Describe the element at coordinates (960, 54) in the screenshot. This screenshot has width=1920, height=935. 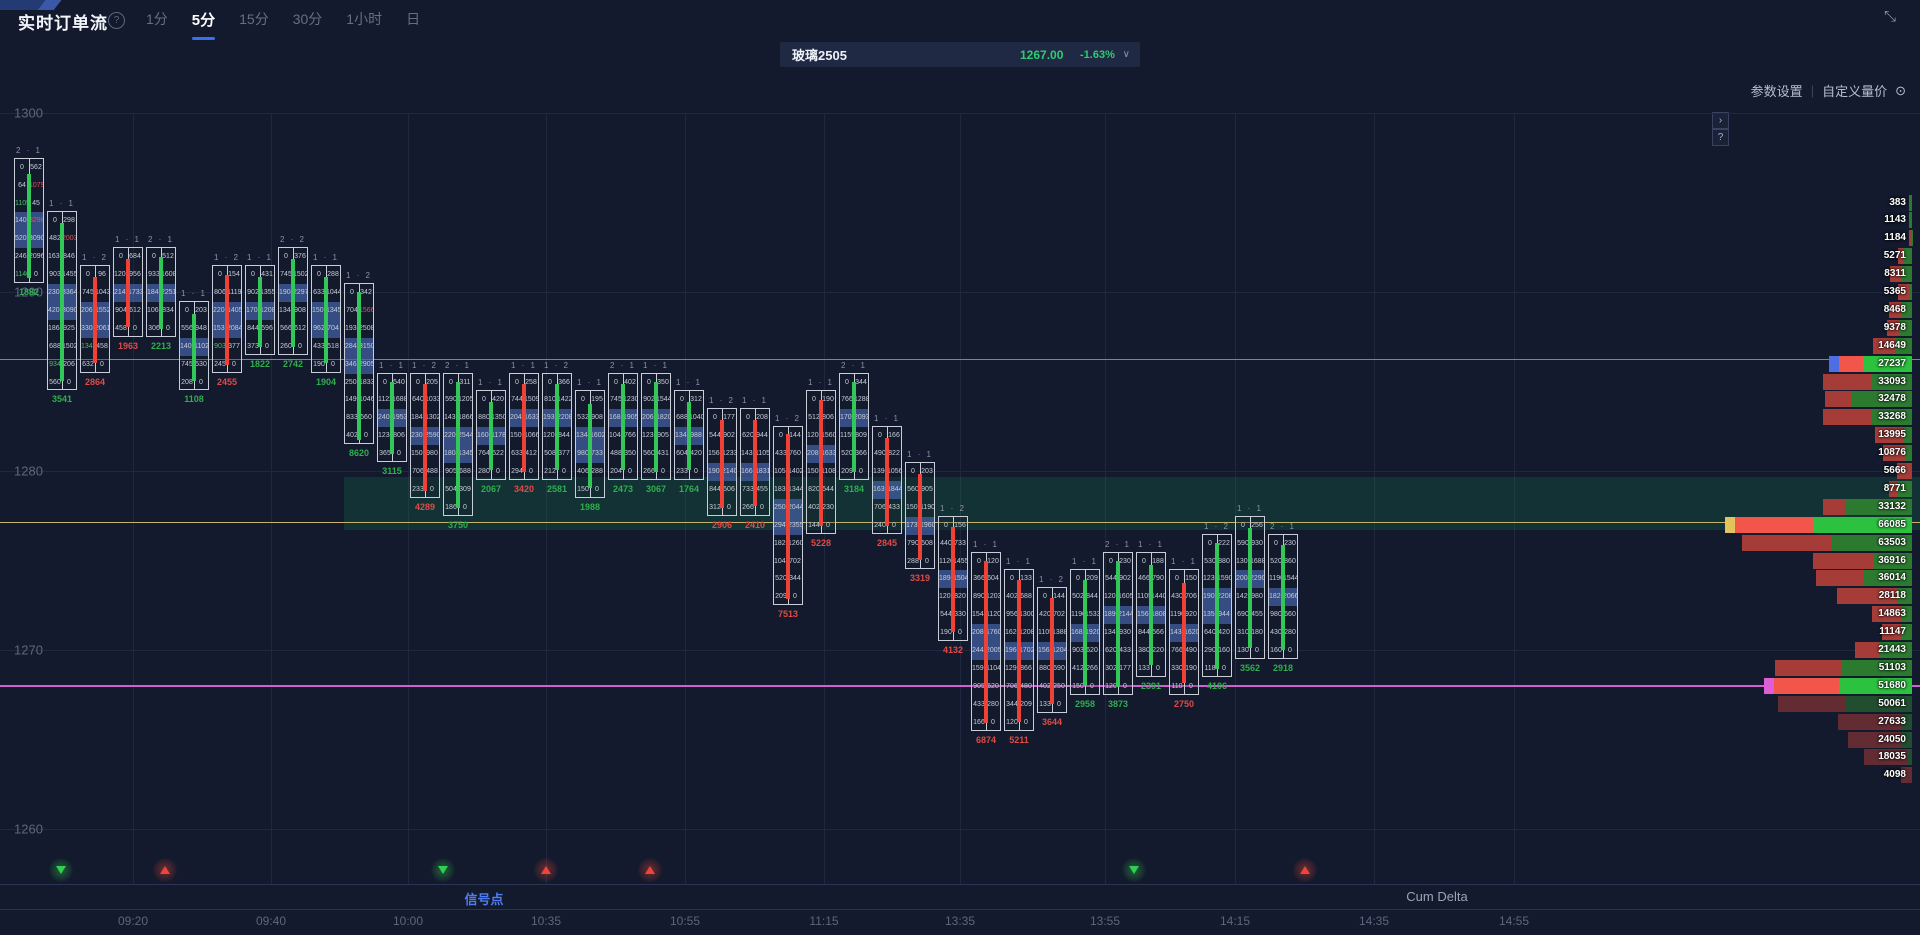
I see `instrument-selector: 玻璃2505 1267.00 -1.63% ∨` at that location.